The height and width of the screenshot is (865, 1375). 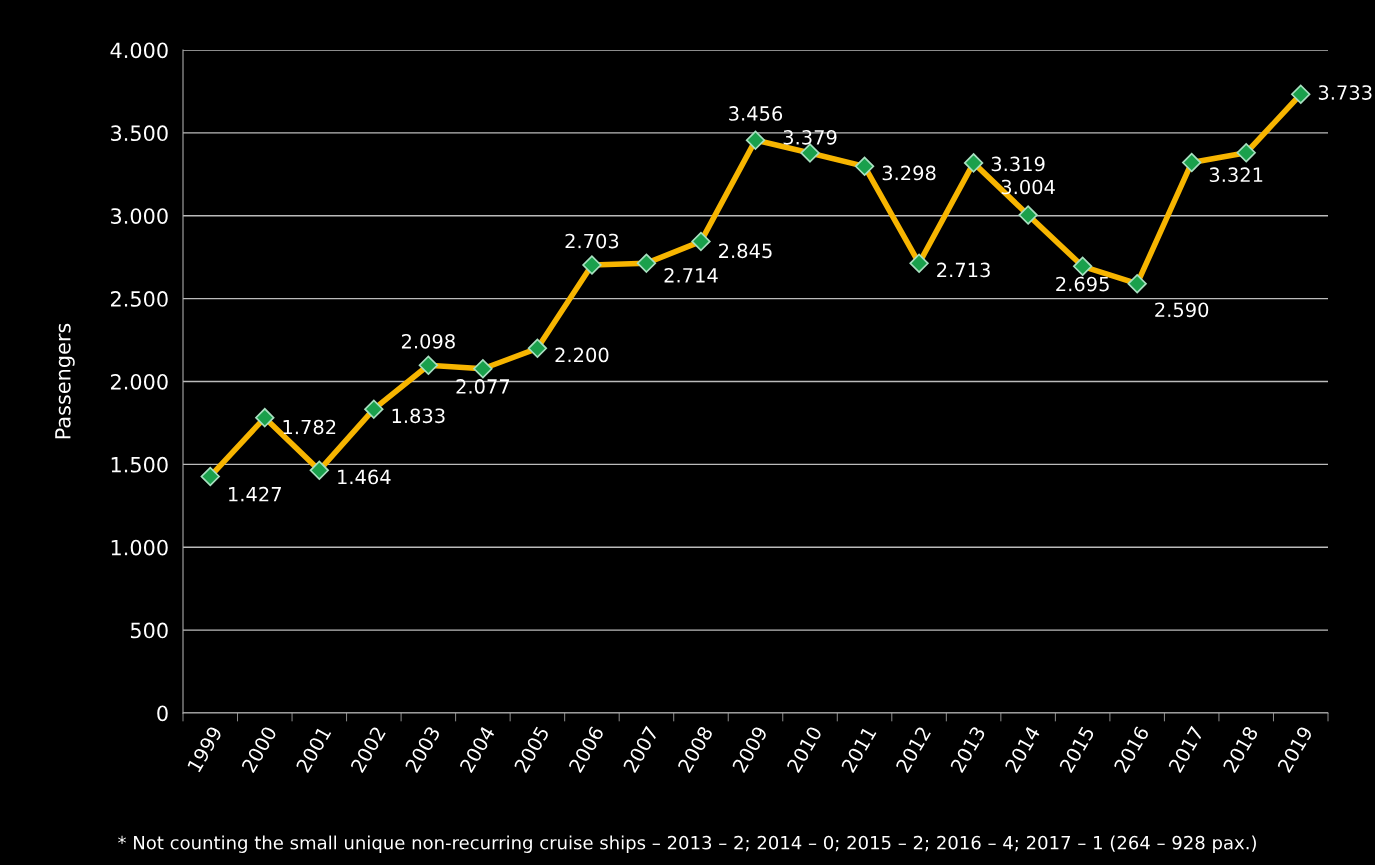 What do you see at coordinates (1082, 284) in the screenshot?
I see `data-label: 2.695` at bounding box center [1082, 284].